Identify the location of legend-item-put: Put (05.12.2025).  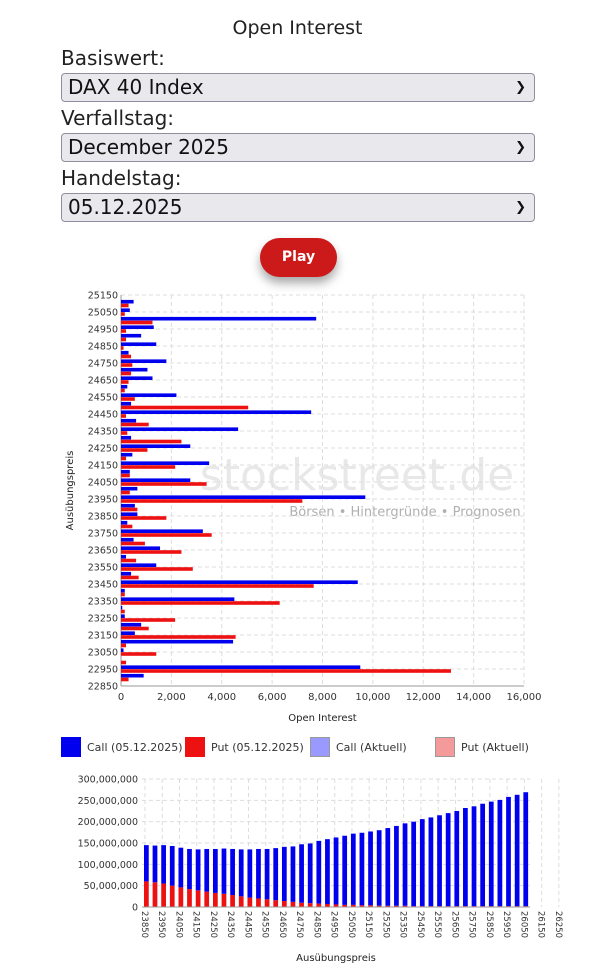
(245, 748).